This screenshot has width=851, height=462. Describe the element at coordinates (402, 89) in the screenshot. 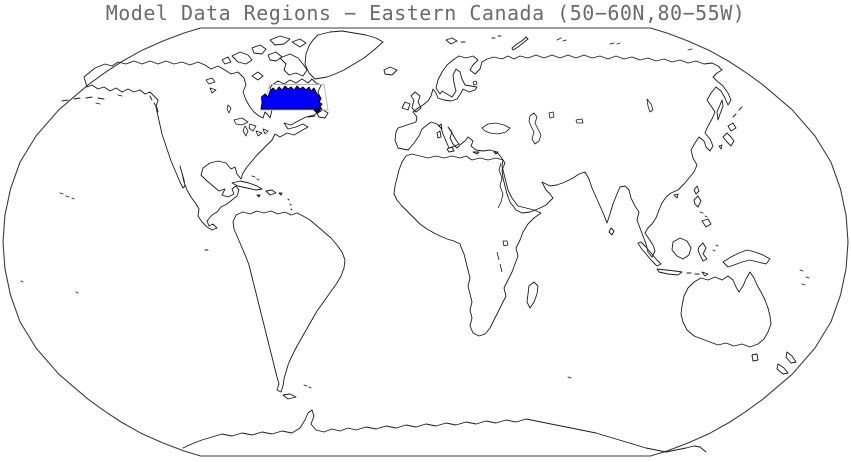

I see `coastline-british-isles-iceland` at that location.